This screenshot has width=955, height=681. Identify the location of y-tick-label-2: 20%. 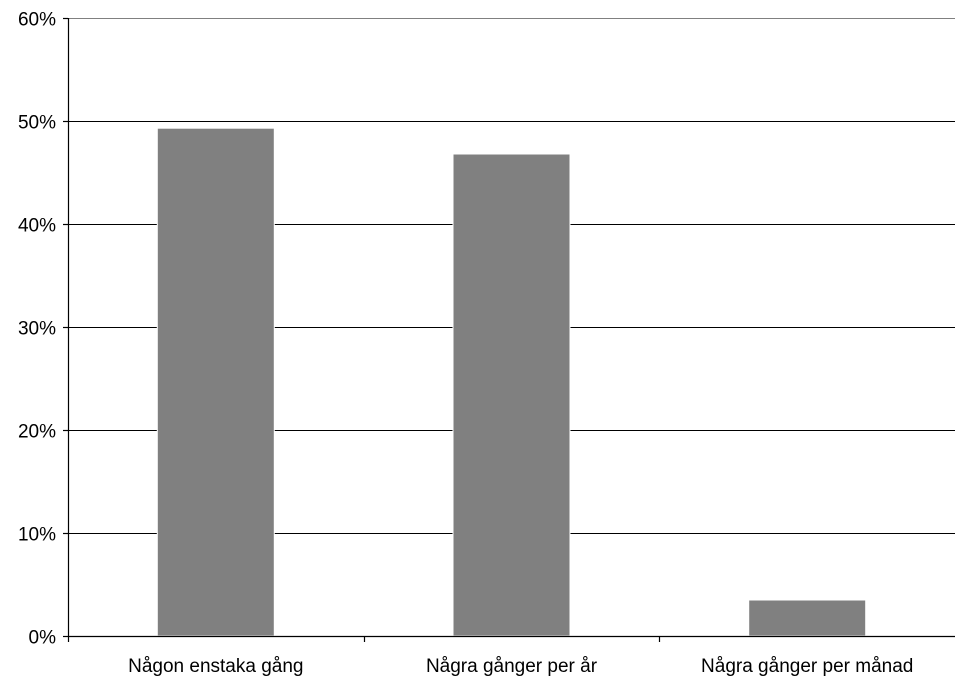
(37, 432).